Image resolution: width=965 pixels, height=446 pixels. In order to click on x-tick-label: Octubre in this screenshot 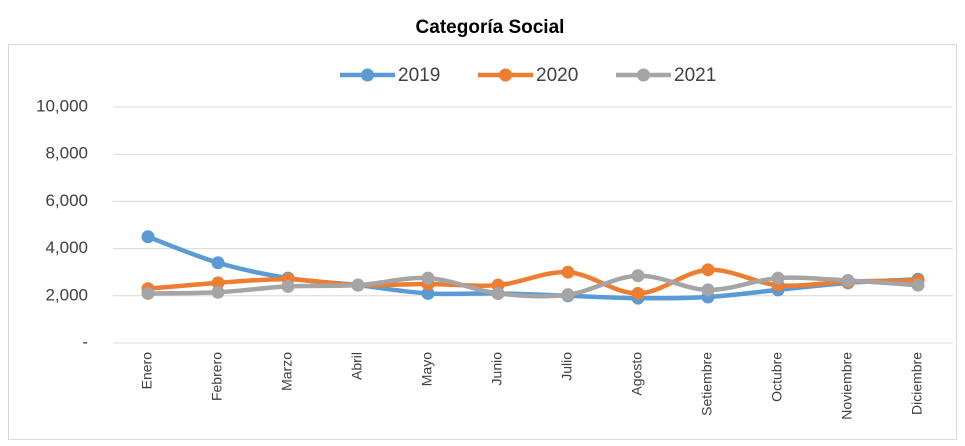, I will do `click(777, 377)`.